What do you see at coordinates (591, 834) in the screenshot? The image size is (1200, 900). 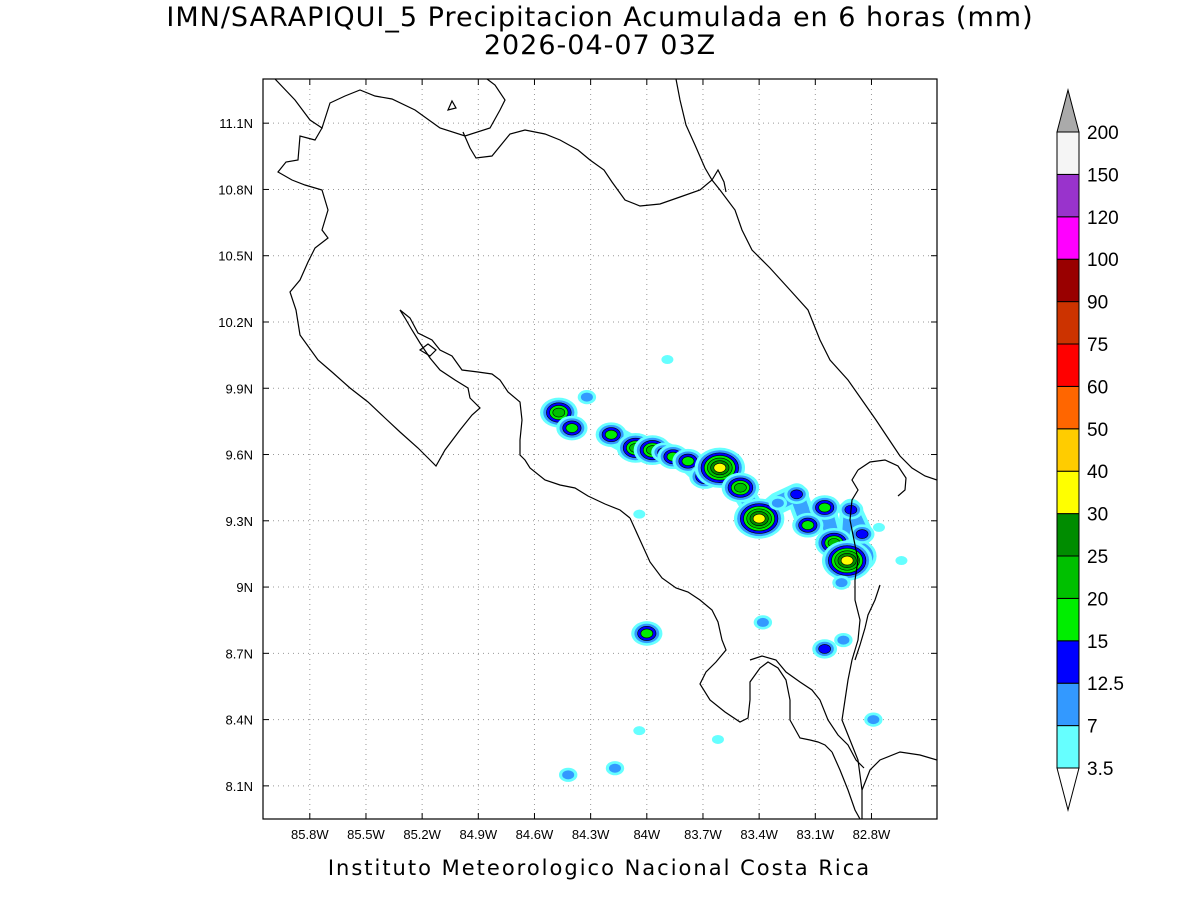 I see `lon-tick-label: 84.3W` at bounding box center [591, 834].